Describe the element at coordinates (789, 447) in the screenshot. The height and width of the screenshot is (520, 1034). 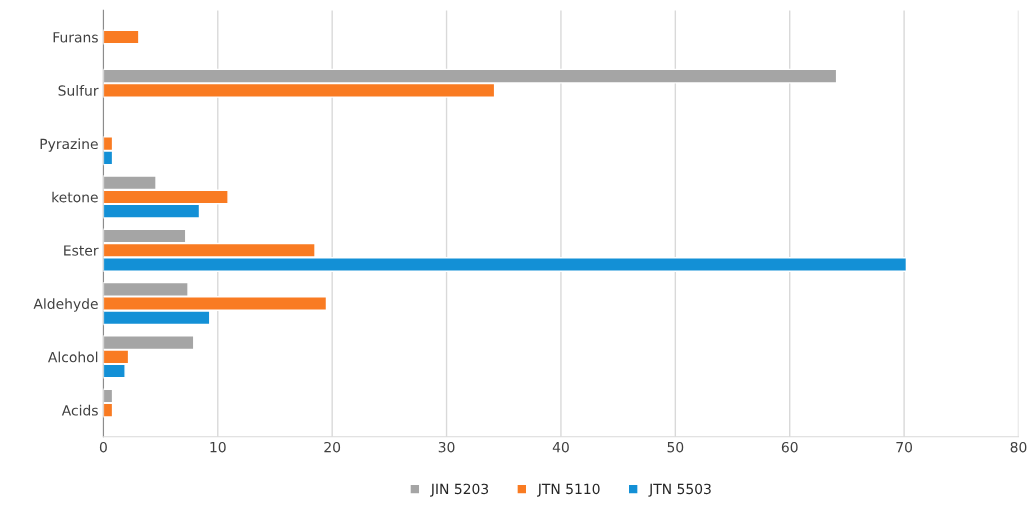
I see `x-tick-label: 60` at that location.